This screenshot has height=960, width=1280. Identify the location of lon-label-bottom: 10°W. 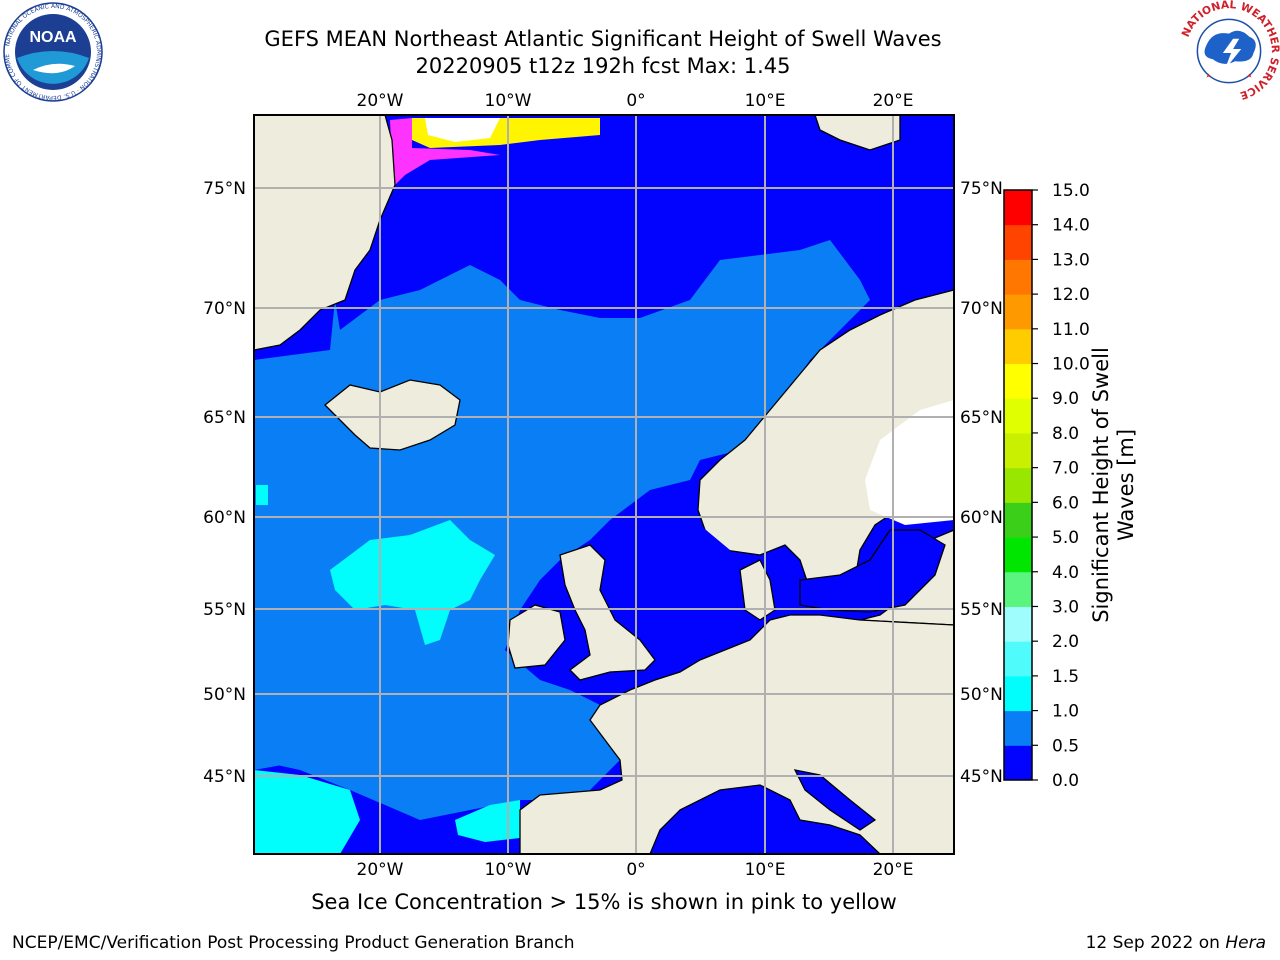
(508, 870).